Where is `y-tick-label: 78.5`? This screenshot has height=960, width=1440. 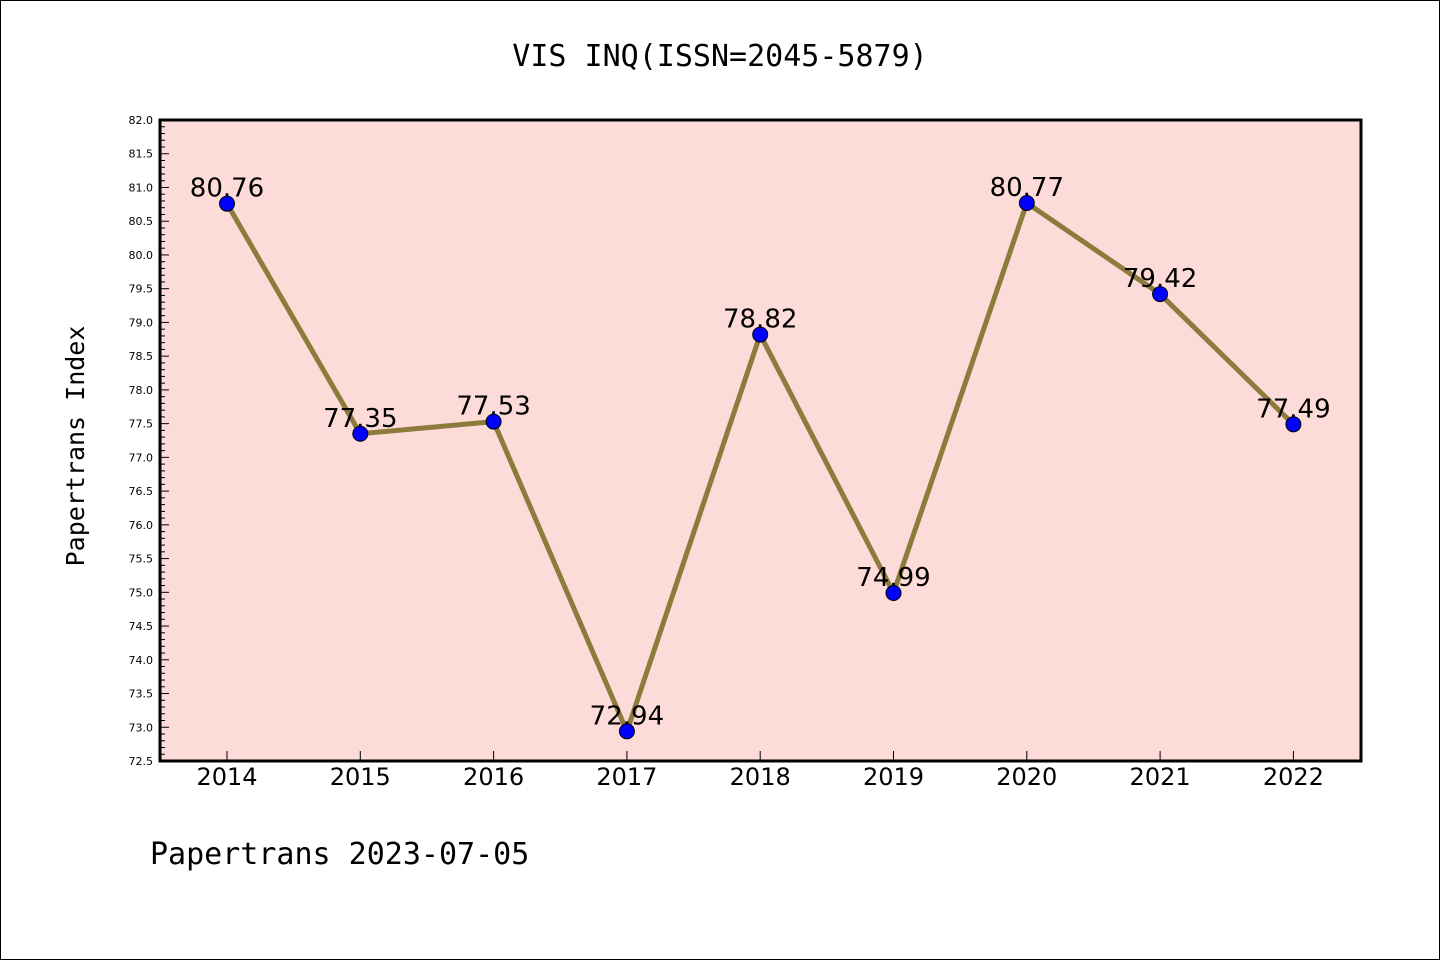 y-tick-label: 78.5 is located at coordinates (141, 356).